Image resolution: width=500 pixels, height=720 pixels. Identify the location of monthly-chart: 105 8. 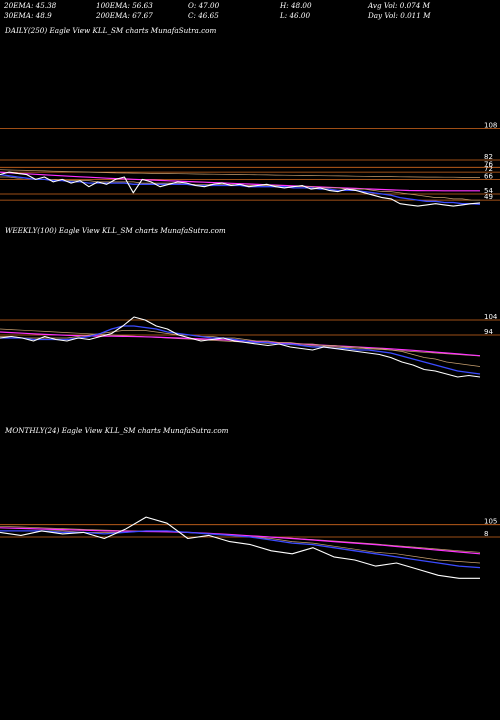
(250, 547).